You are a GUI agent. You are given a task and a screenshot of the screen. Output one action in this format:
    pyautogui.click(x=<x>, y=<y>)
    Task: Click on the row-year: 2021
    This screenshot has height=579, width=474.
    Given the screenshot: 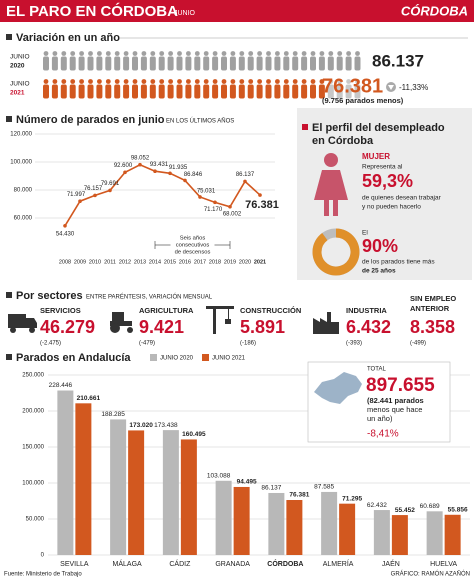 What is the action you would take?
    pyautogui.click(x=17, y=93)
    